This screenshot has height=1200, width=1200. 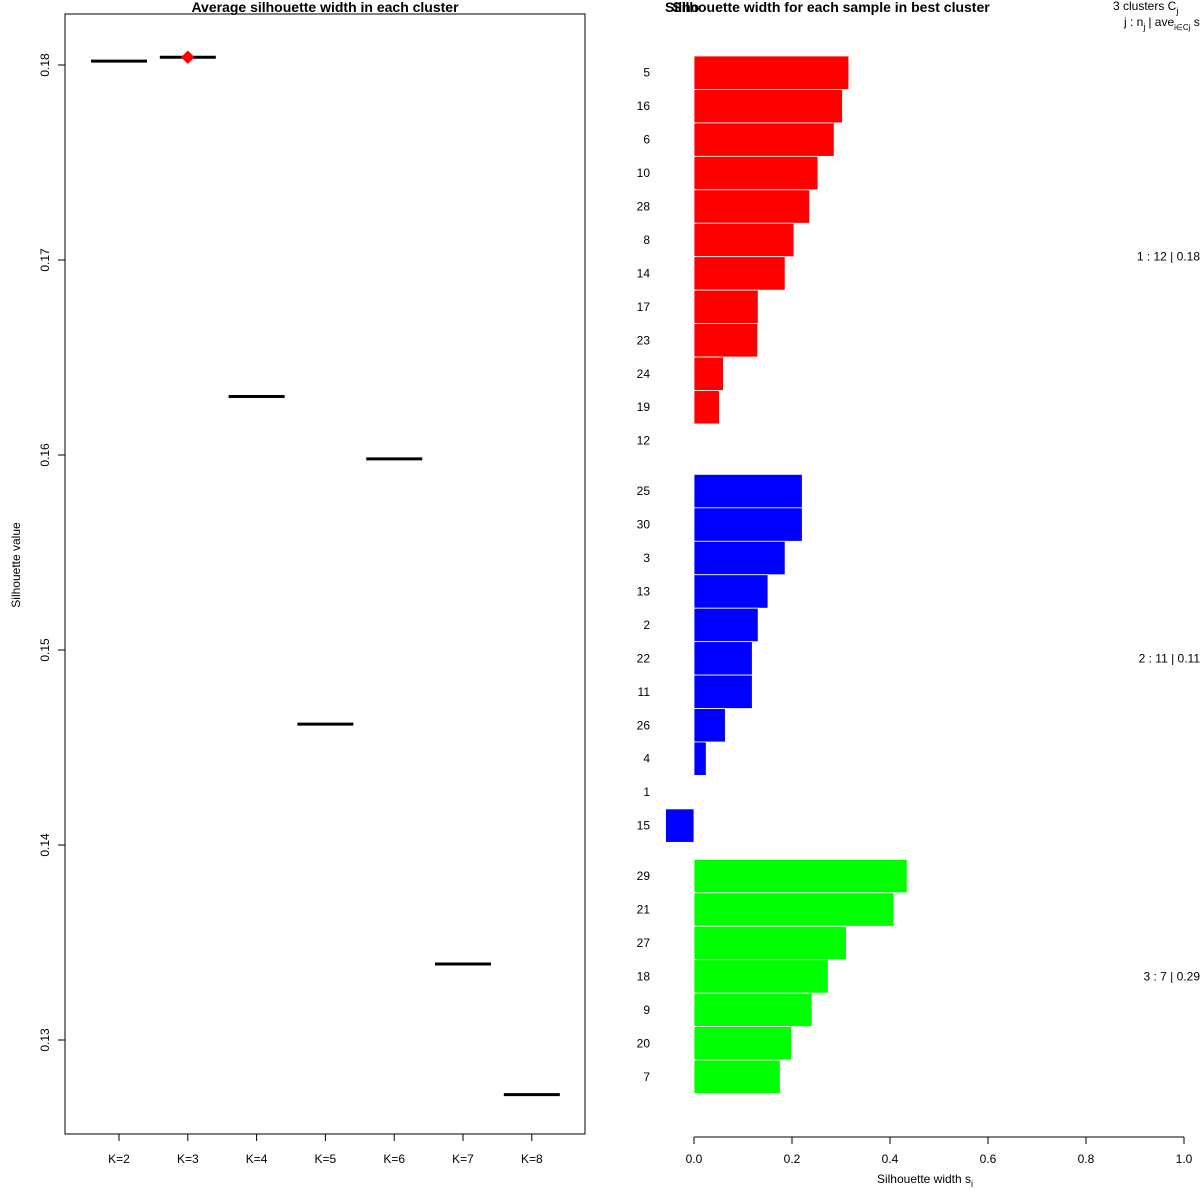 I want to click on left-y-tick-label: 0.17, so click(x=45, y=260).